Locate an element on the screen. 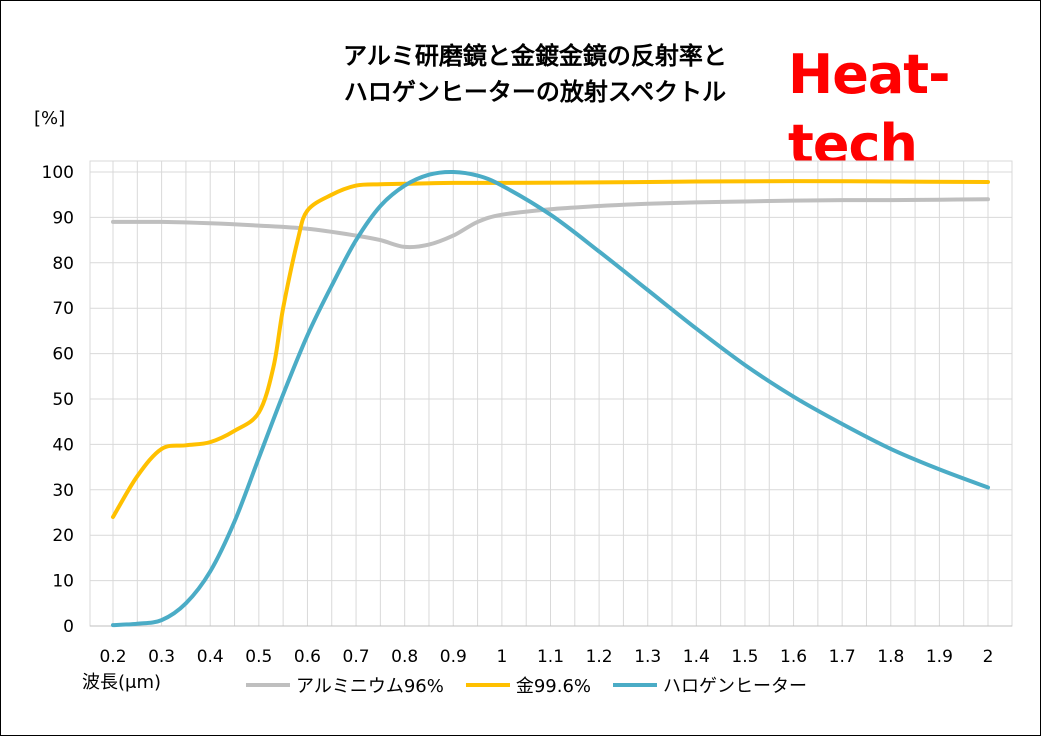  y-tick-label: 30 is located at coordinates (63, 491).